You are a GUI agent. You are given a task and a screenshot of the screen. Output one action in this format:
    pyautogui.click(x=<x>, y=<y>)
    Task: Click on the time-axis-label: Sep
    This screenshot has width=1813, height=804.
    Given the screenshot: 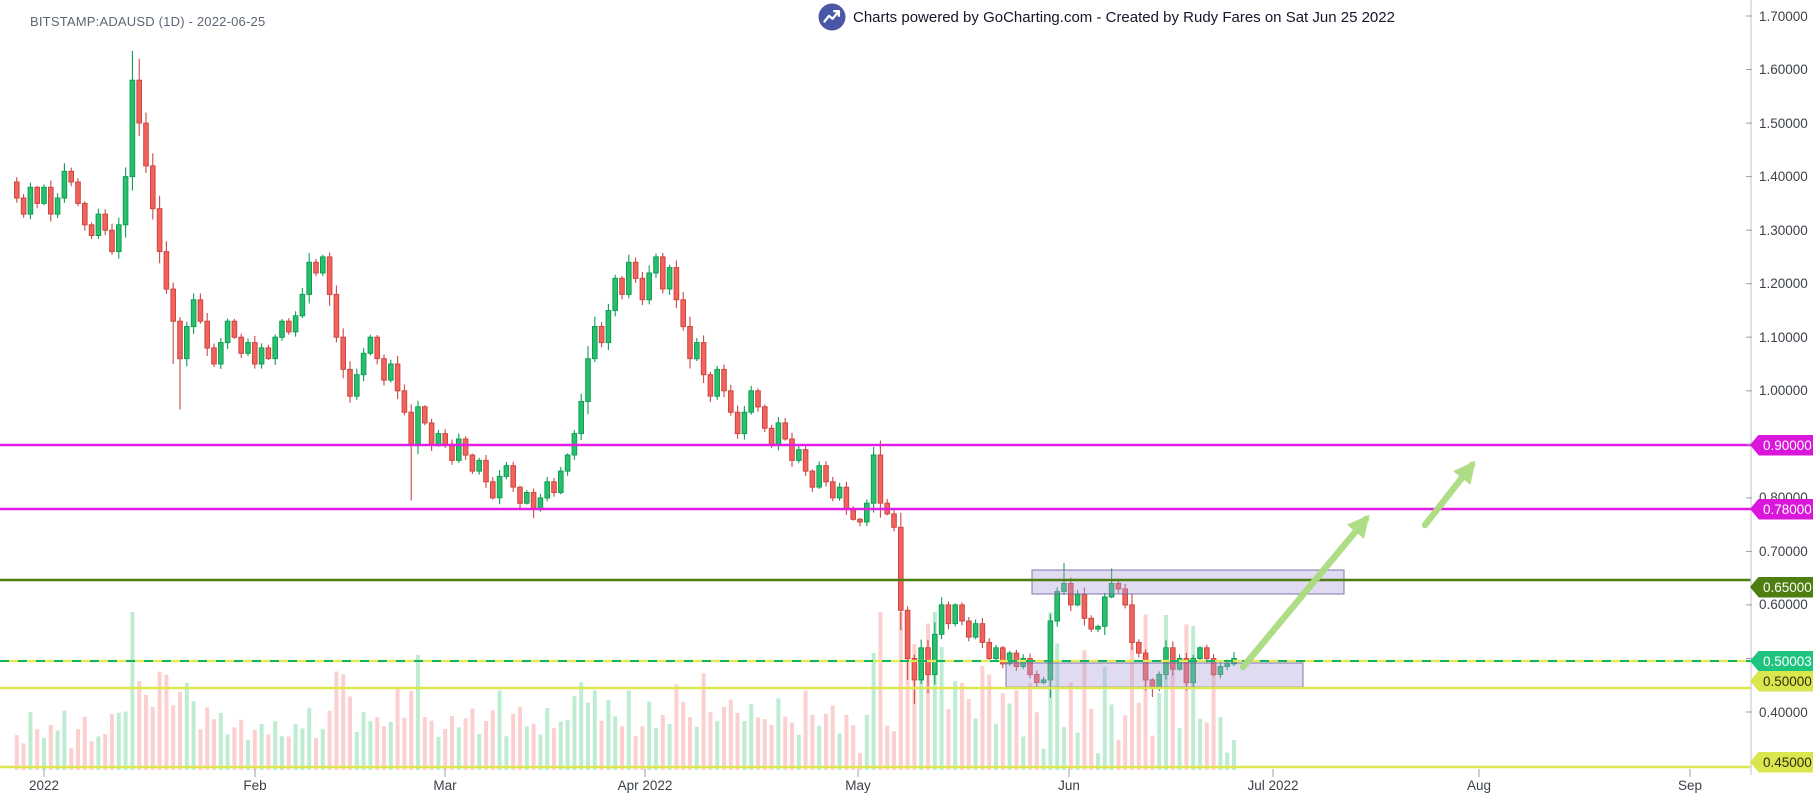 What is the action you would take?
    pyautogui.click(x=1690, y=785)
    